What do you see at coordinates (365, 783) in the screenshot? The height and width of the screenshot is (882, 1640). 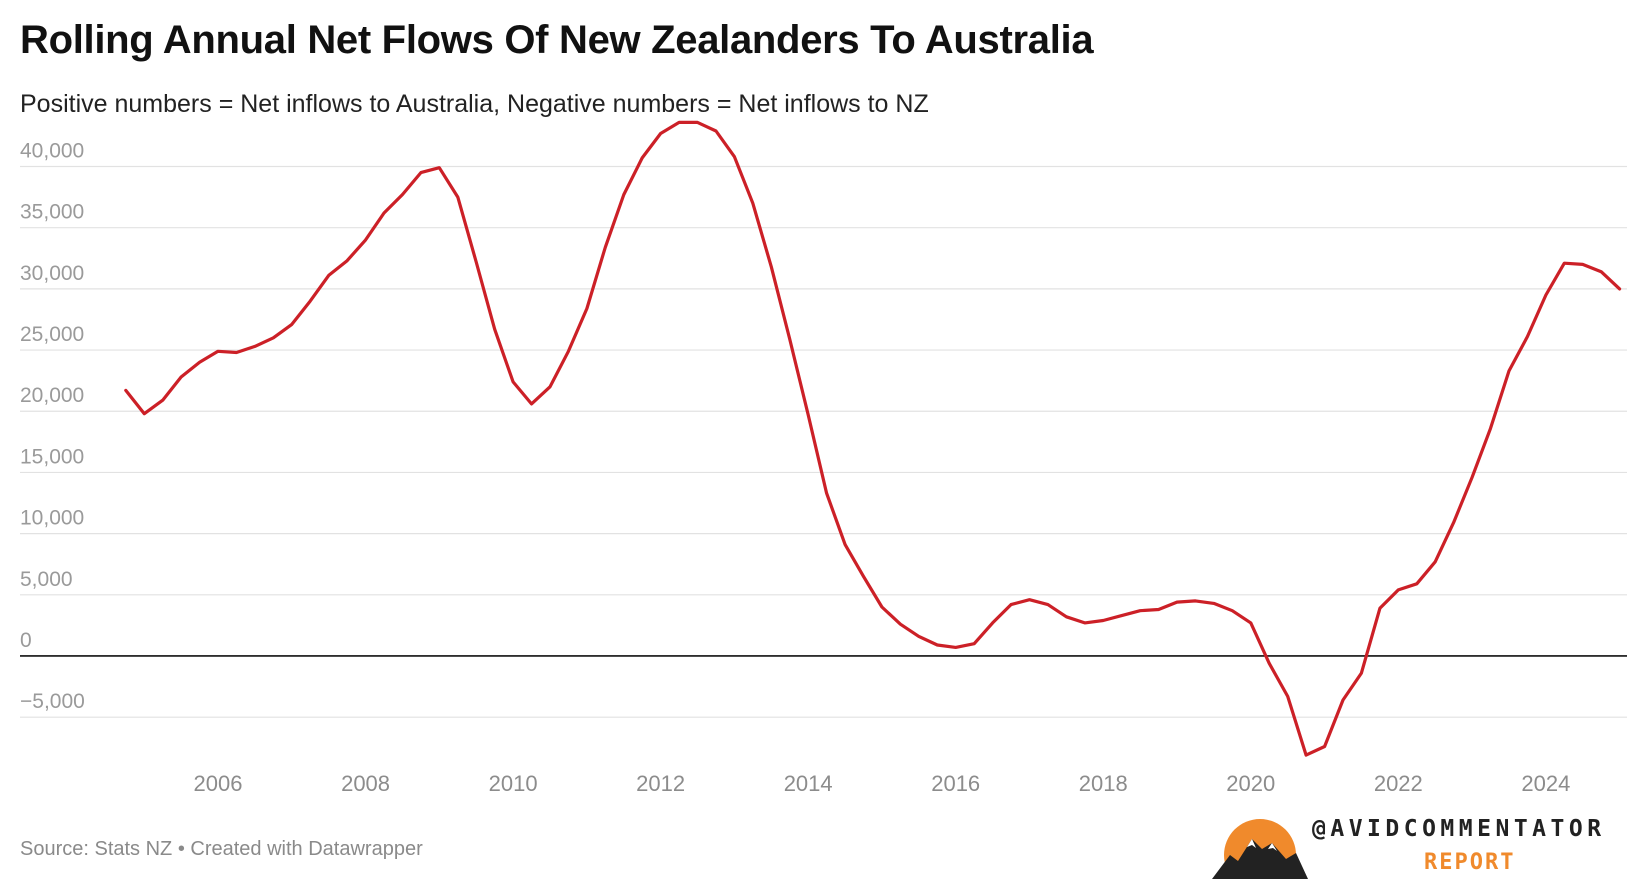 I see `x-tick-label: 2008` at bounding box center [365, 783].